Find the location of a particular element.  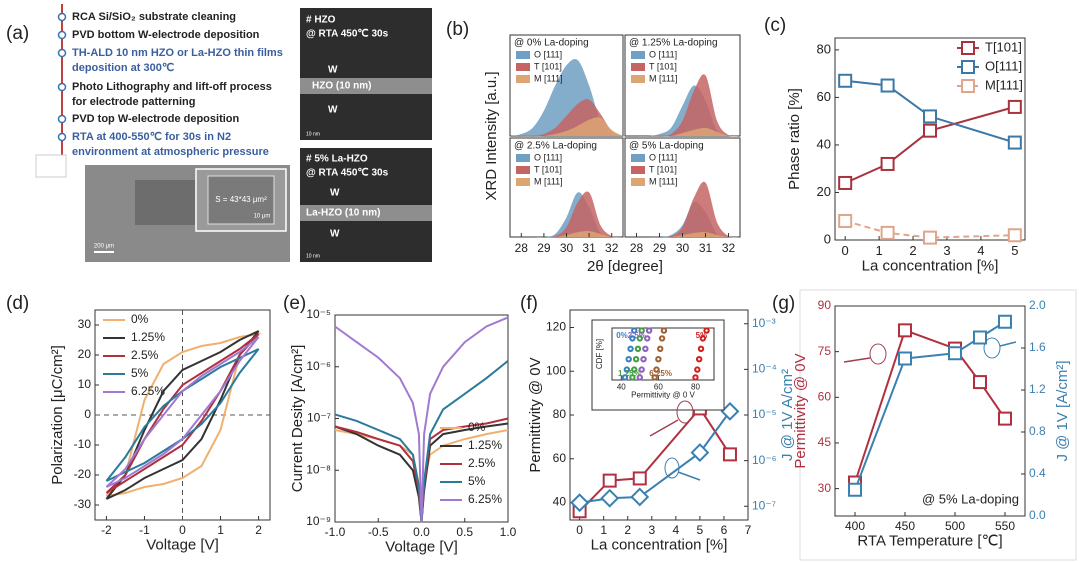

annotation: @ 5% La-doping is located at coordinates (970, 498).